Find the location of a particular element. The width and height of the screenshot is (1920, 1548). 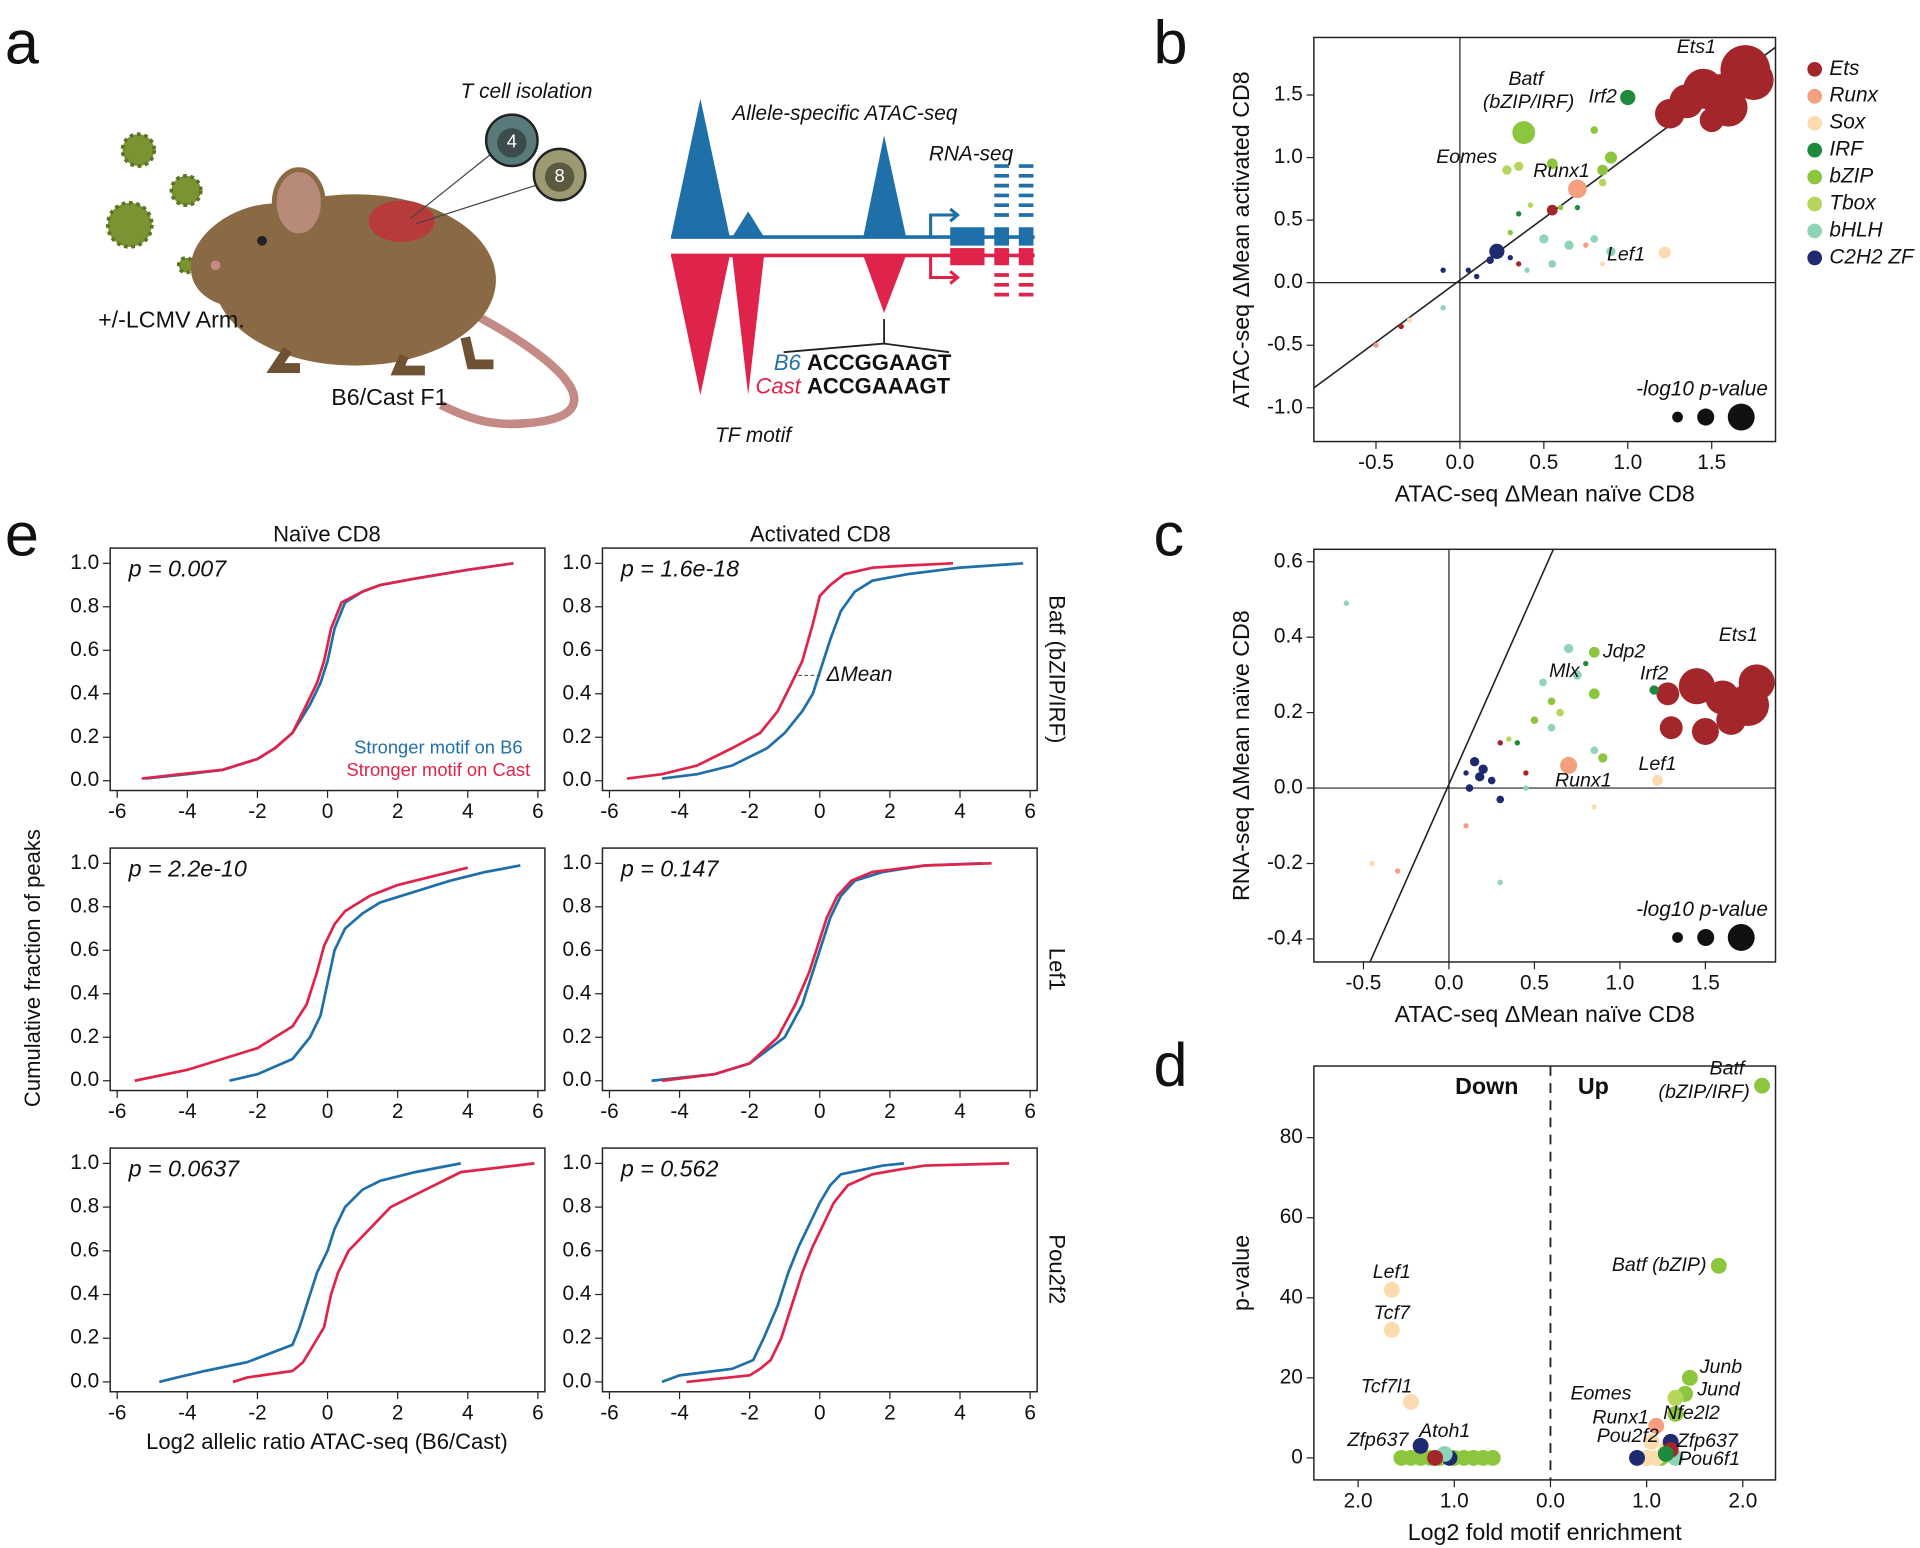

fit-line is located at coordinates (1462, 755).